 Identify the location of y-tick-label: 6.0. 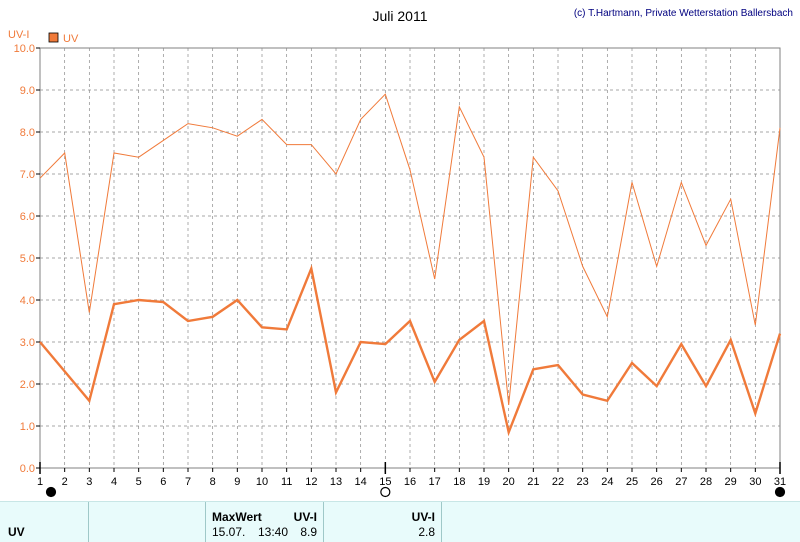
(27, 217).